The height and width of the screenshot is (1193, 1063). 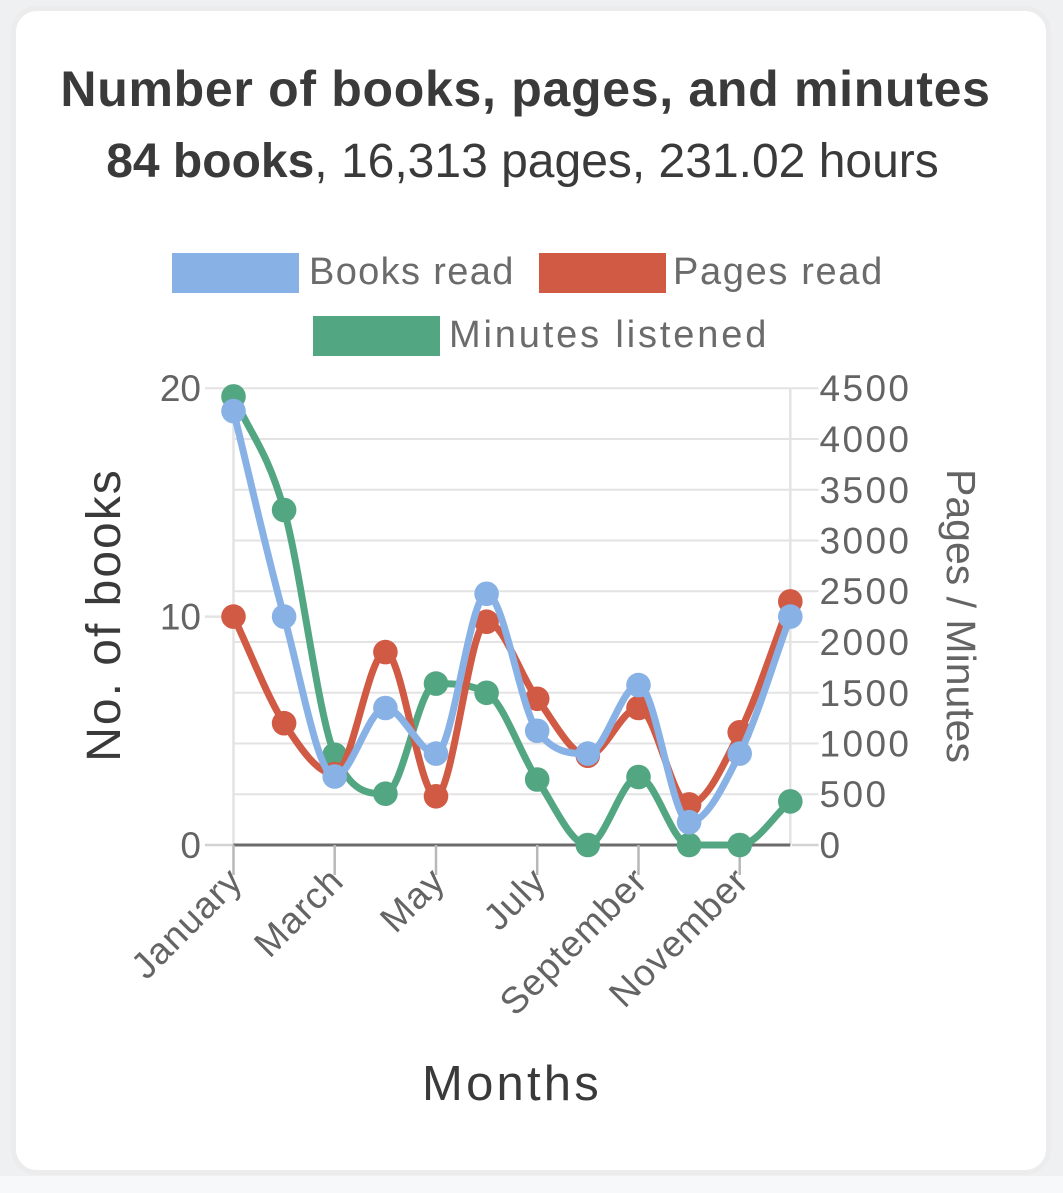 What do you see at coordinates (180, 617) in the screenshot?
I see `svg-text: 10` at bounding box center [180, 617].